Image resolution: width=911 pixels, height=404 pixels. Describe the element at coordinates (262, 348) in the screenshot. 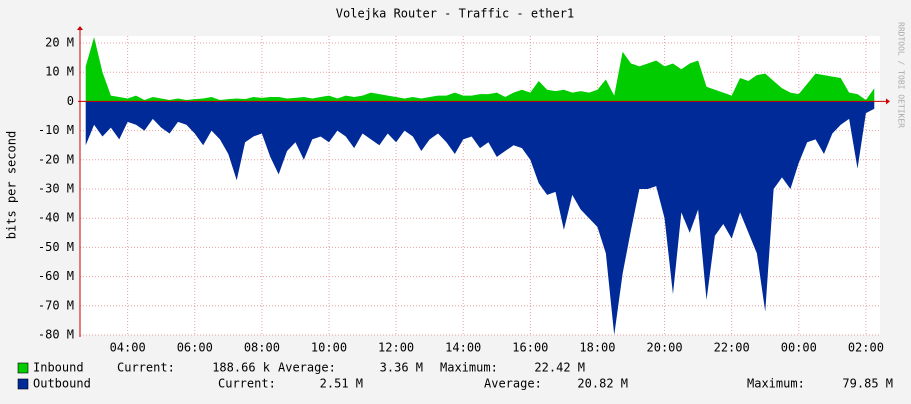

I see `x-tick-label: 08:00` at that location.